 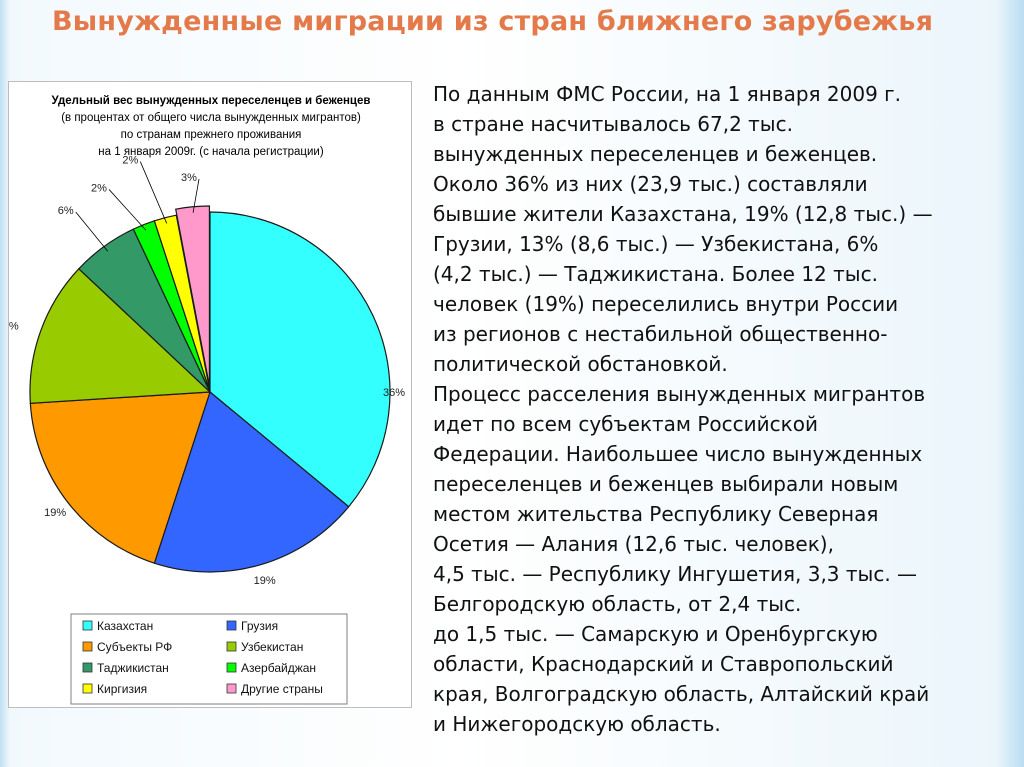 What do you see at coordinates (655, 274) in the screenshot?
I see `body-text-line: (4,2 тыс.) — Таджикистана. Более 12 тыс.` at bounding box center [655, 274].